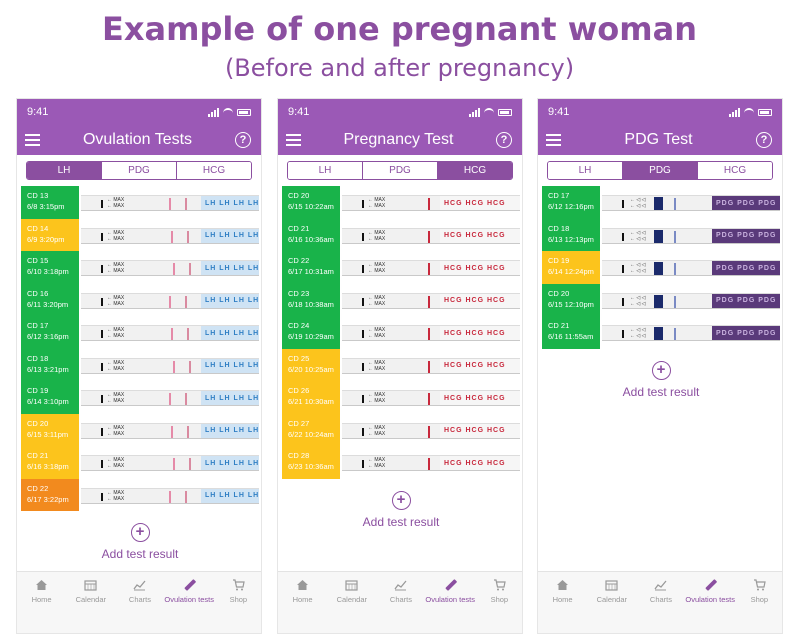 The height and width of the screenshot is (639, 799). Describe the element at coordinates (170, 495) in the screenshot. I see `test-strip-image: ← MAX ← MAX LH LH LH LH` at that location.